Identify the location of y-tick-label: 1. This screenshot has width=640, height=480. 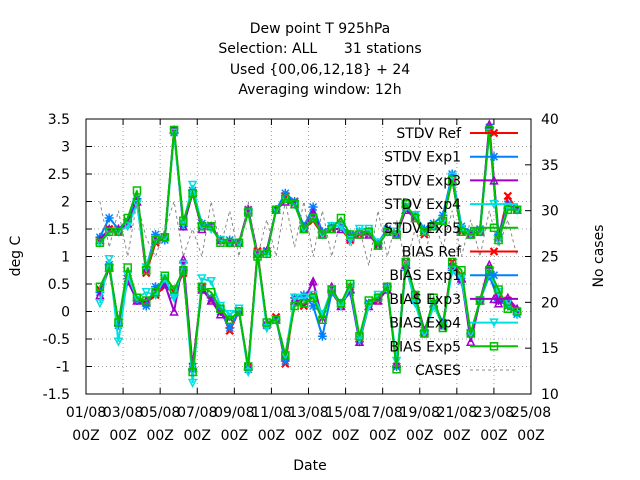
(65, 258).